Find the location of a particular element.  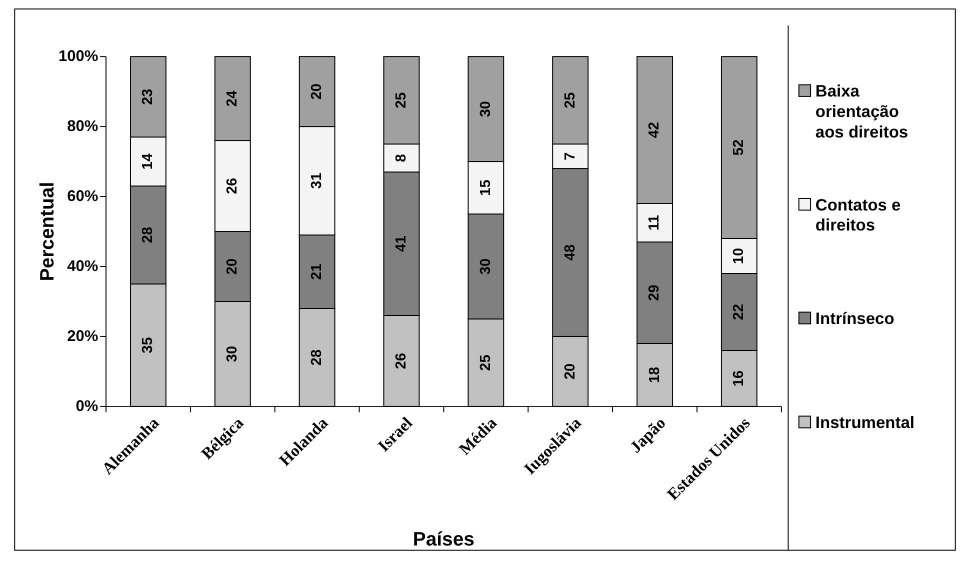

data-label: 22 is located at coordinates (739, 312).